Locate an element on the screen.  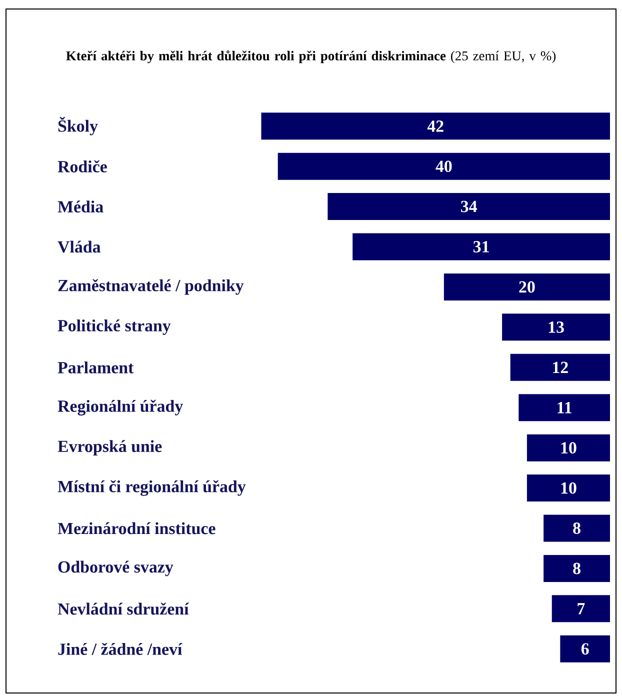
y-tick-label: Místní či regionální úřady is located at coordinates (152, 488).